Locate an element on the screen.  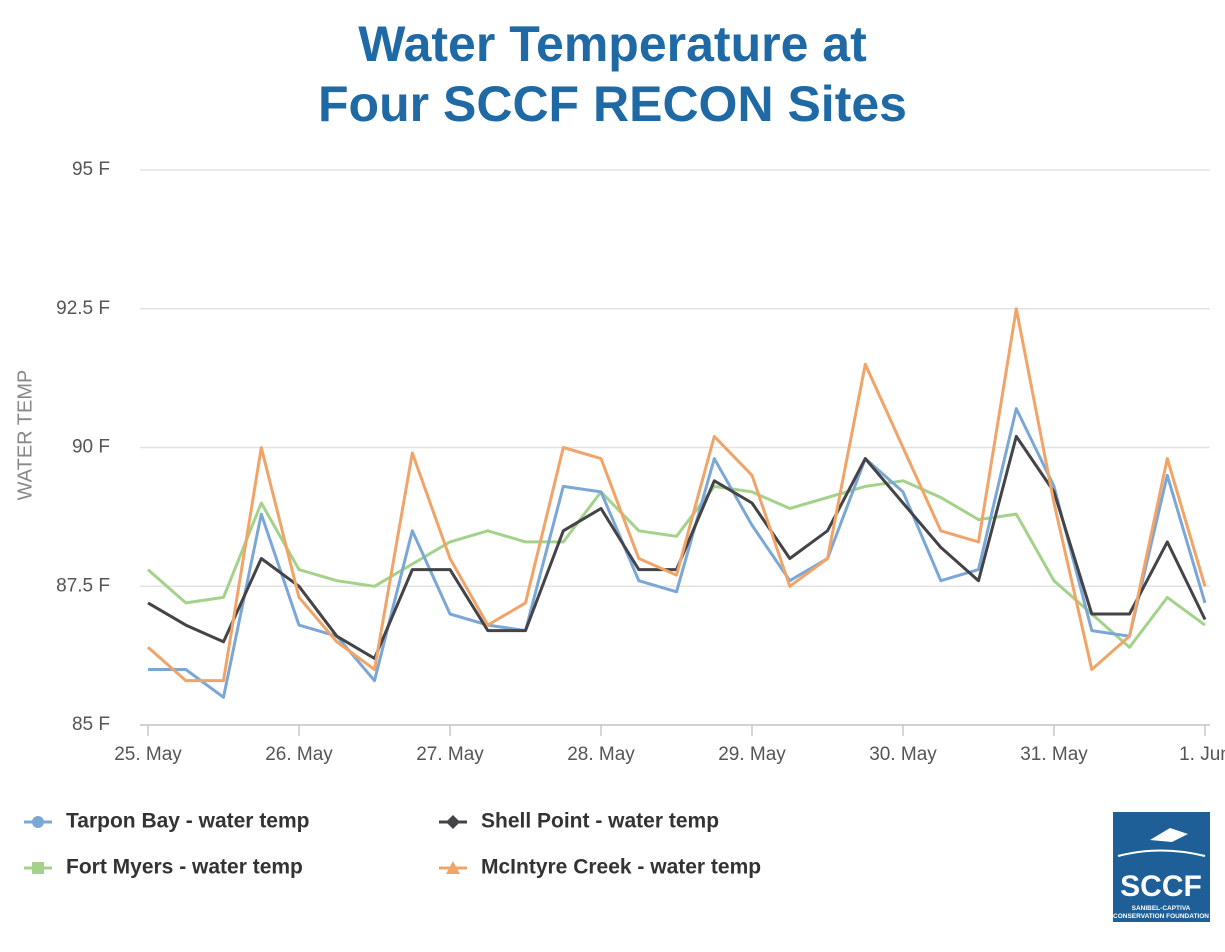
y-tick-label: 87.5 F is located at coordinates (83, 585).